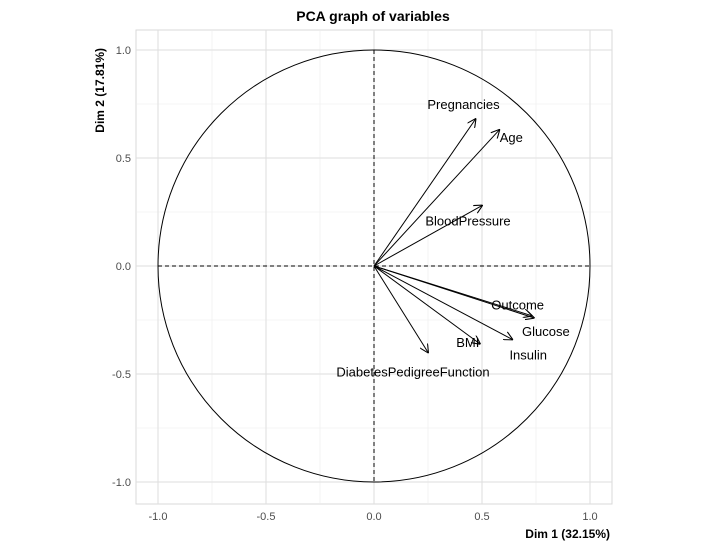  I want to click on label-age: Age, so click(511, 137).